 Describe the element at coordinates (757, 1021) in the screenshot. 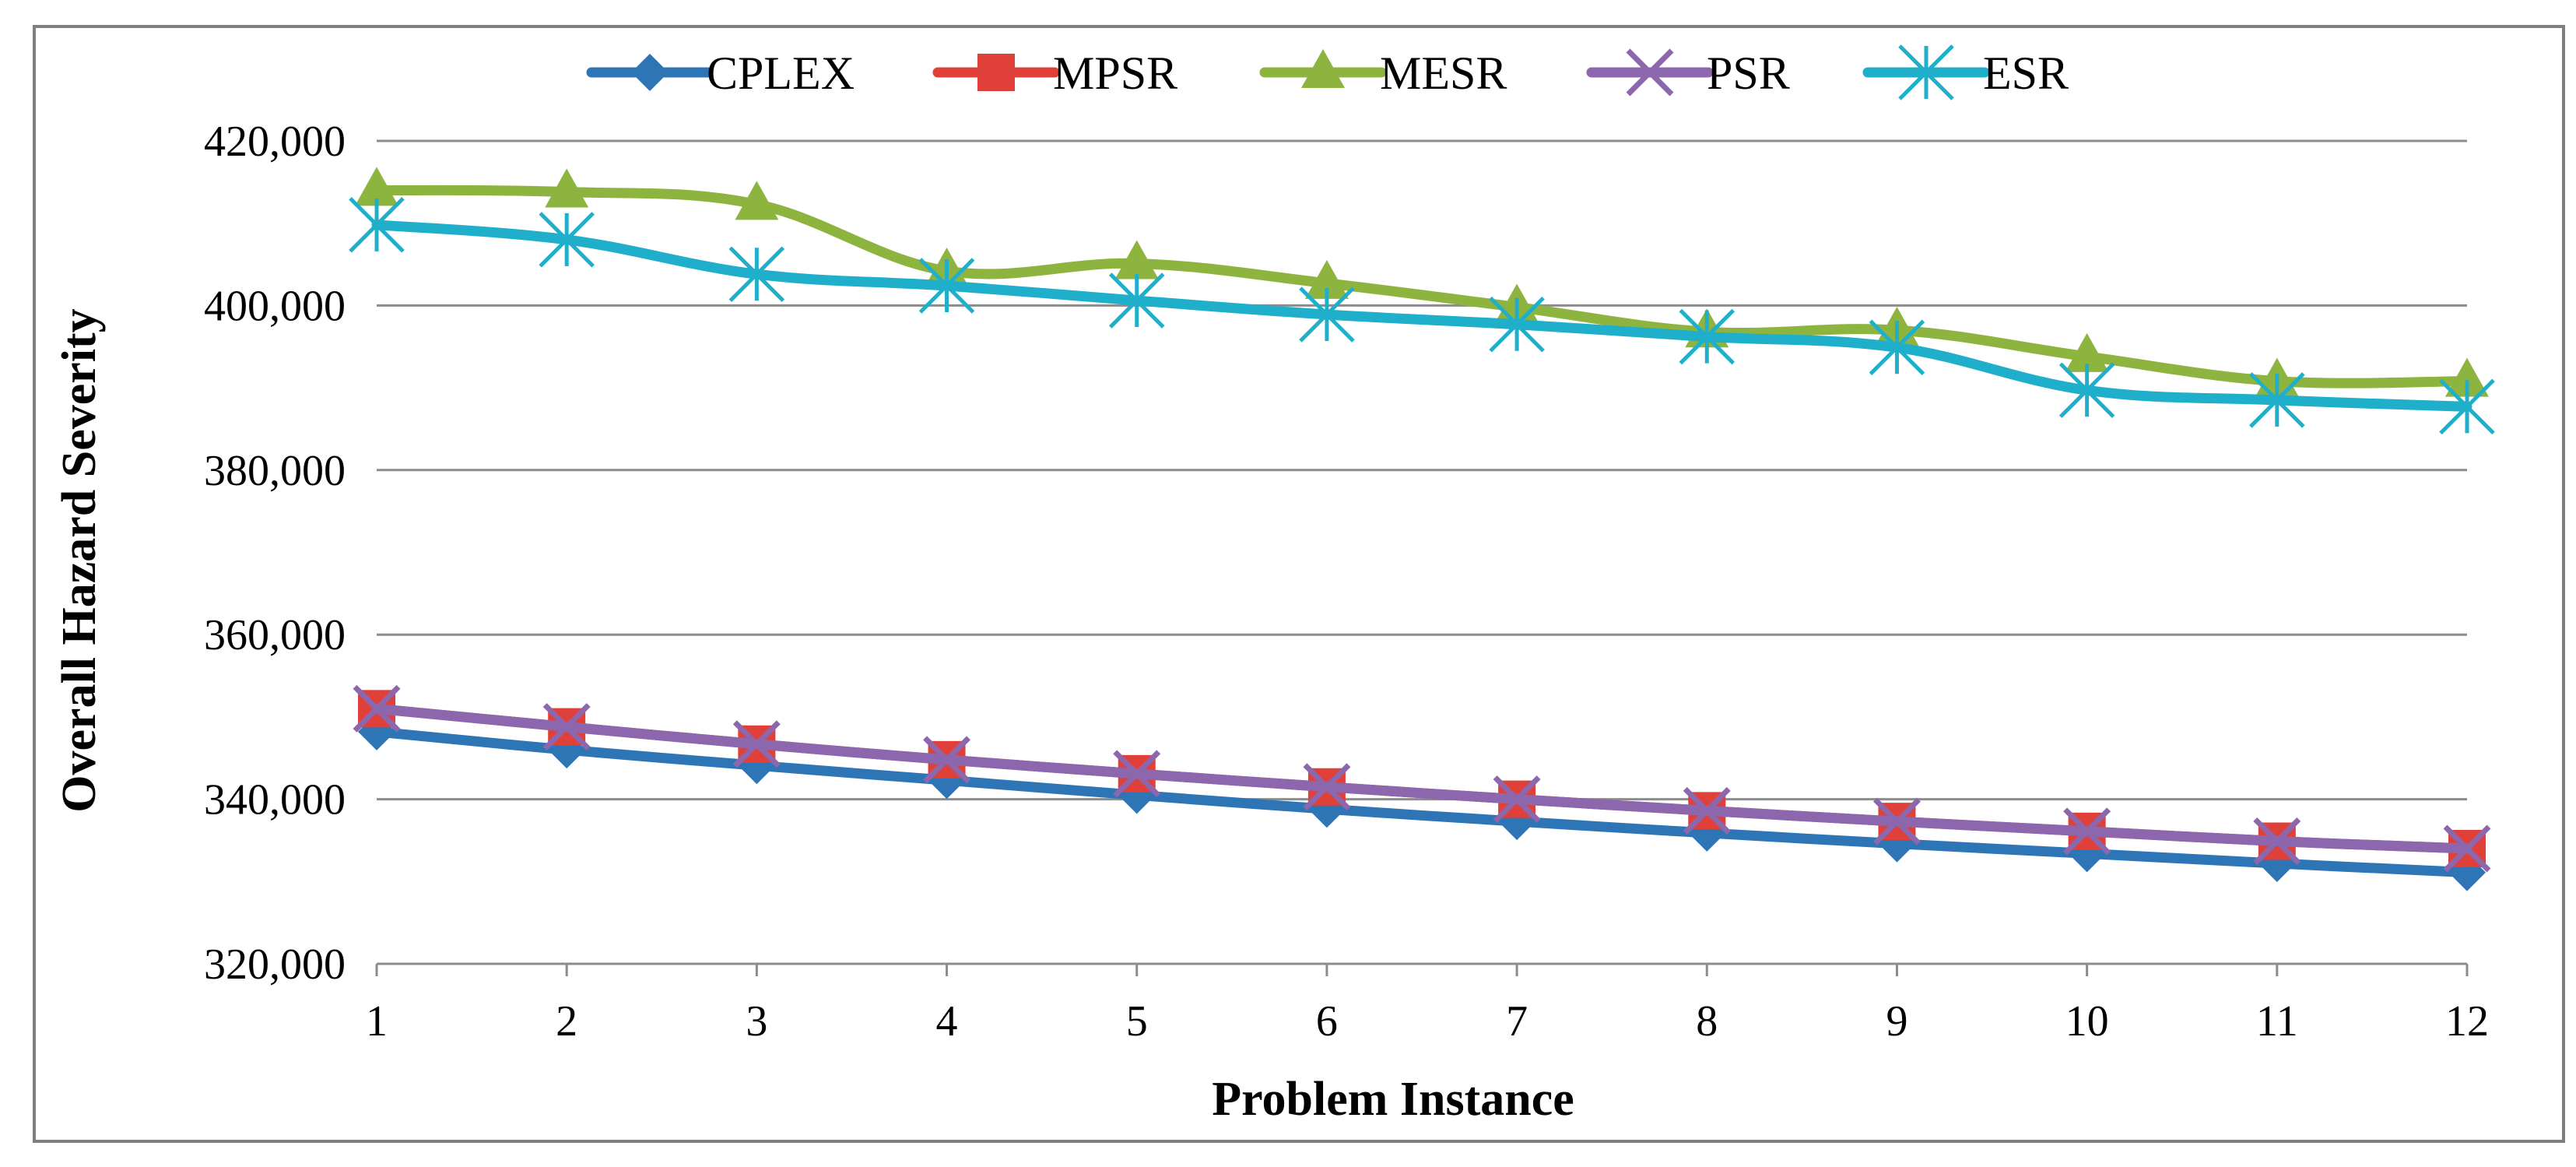

I see `x-tick-label: 3` at that location.